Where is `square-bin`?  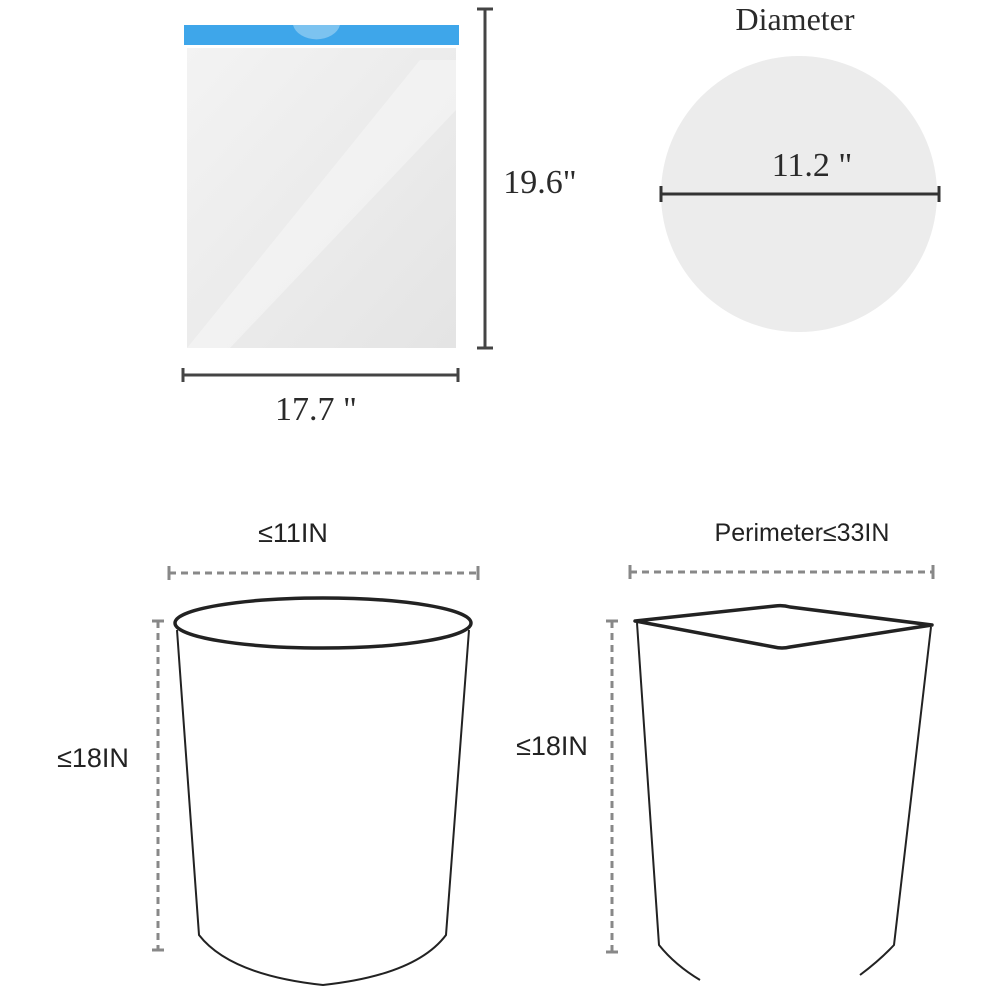
square-bin is located at coordinates (783, 792).